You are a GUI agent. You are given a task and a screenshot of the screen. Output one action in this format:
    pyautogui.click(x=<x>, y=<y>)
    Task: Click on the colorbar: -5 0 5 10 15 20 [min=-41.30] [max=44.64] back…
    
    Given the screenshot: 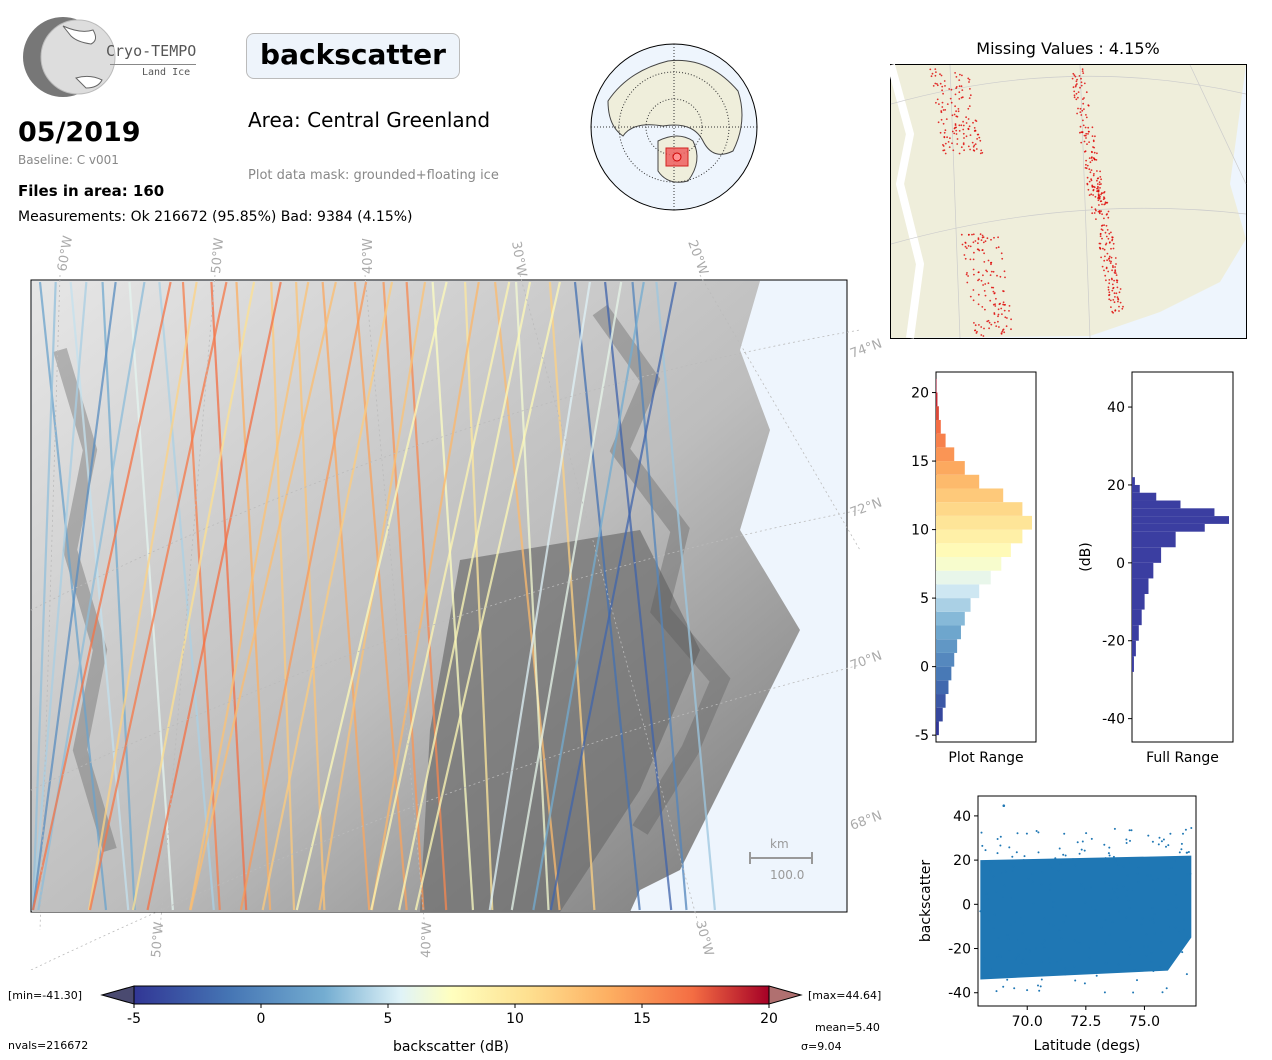 What is the action you would take?
    pyautogui.click(x=444, y=1020)
    